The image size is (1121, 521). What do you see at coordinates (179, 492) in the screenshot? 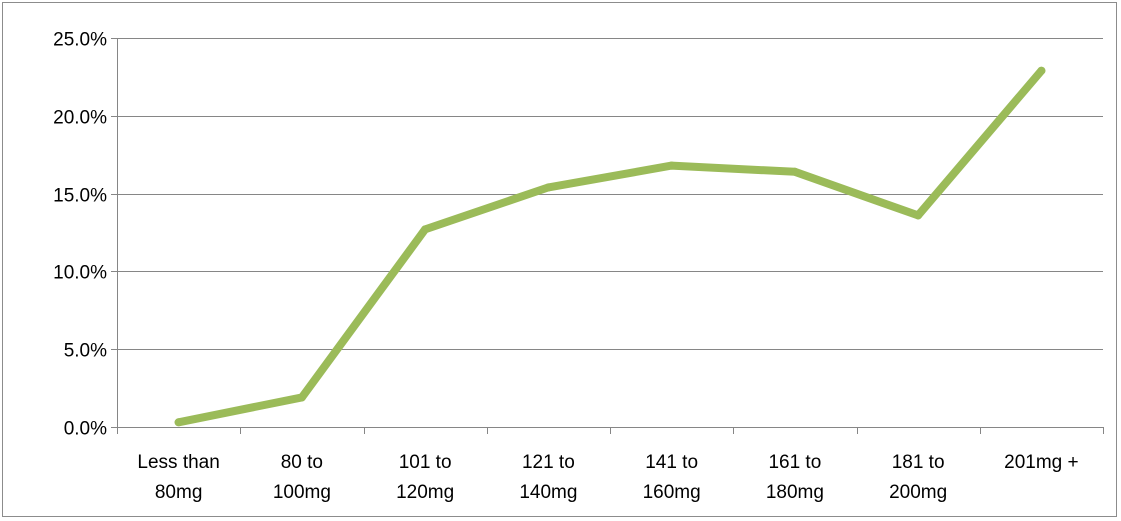
I see `x-tick-label: 80mg` at bounding box center [179, 492].